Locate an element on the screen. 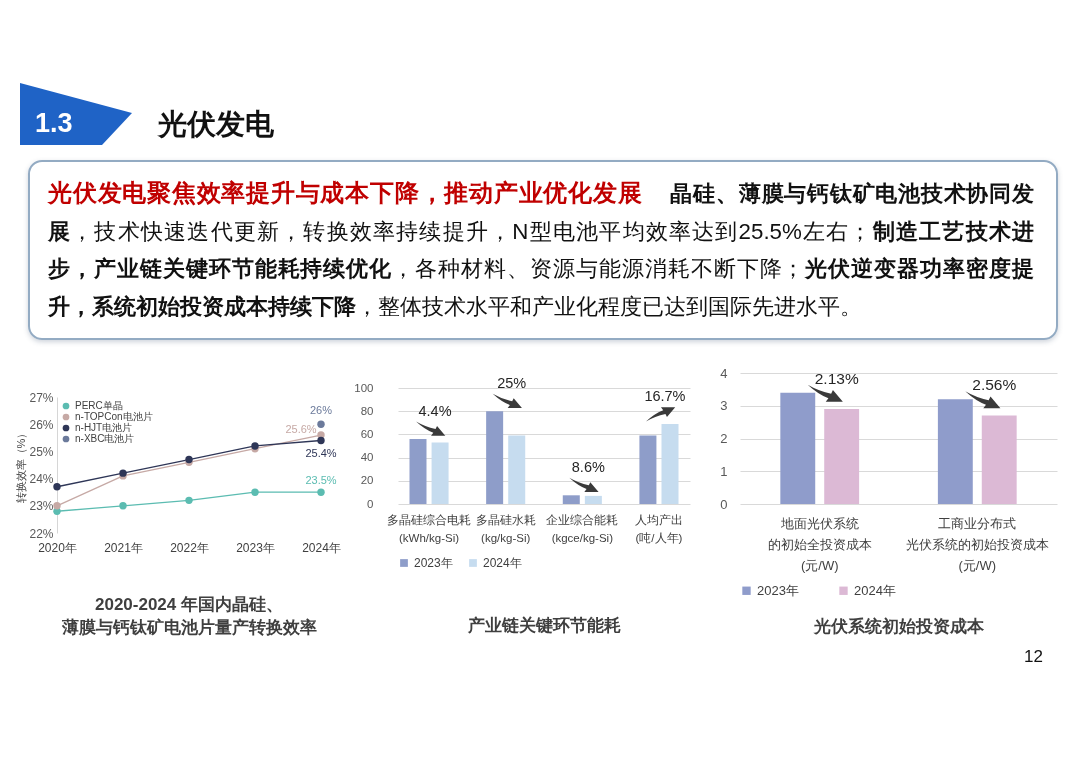 The width and height of the screenshot is (1080, 764). y-tick-label: 2 is located at coordinates (724, 438).